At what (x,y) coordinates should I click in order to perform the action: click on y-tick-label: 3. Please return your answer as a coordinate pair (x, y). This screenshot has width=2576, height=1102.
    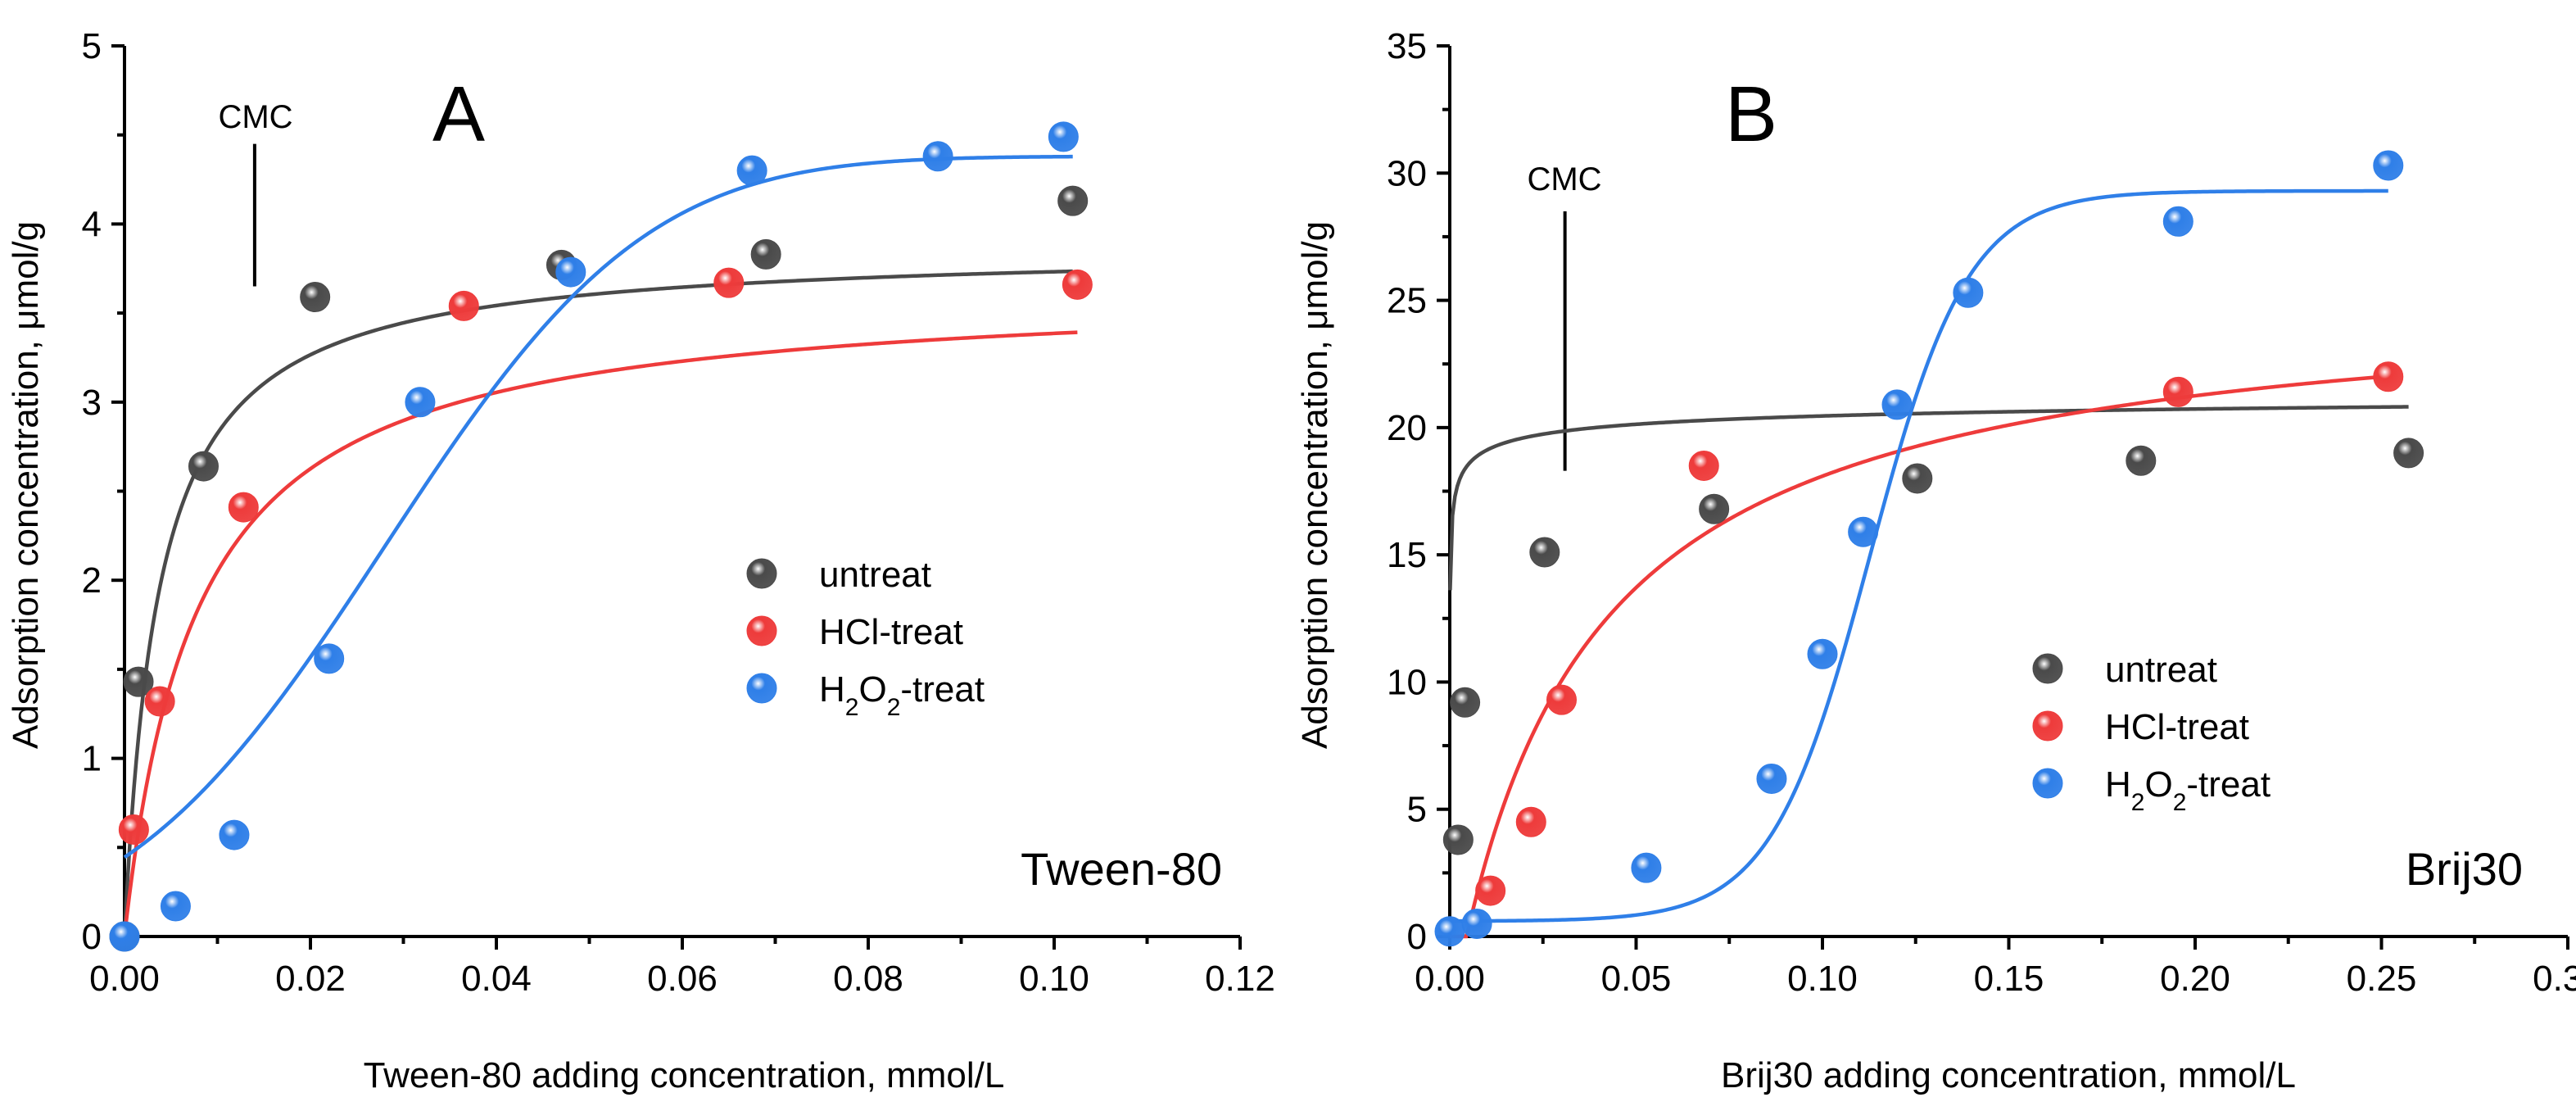
    Looking at the image, I should click on (92, 403).